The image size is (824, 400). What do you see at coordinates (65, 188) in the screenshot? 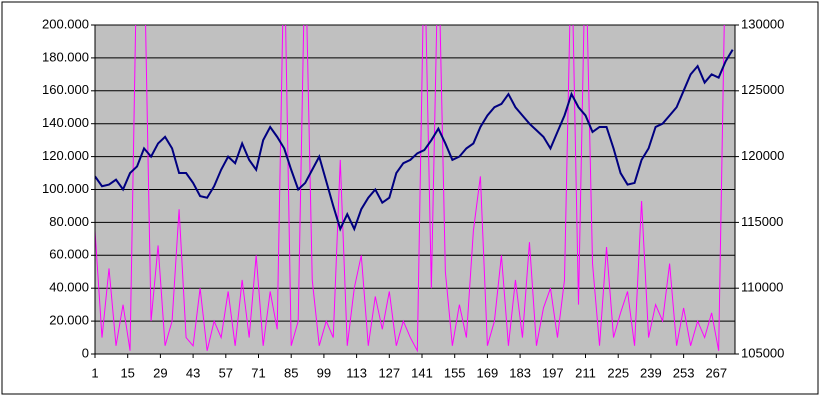
I see `y-tick-label: 100.000` at bounding box center [65, 188].